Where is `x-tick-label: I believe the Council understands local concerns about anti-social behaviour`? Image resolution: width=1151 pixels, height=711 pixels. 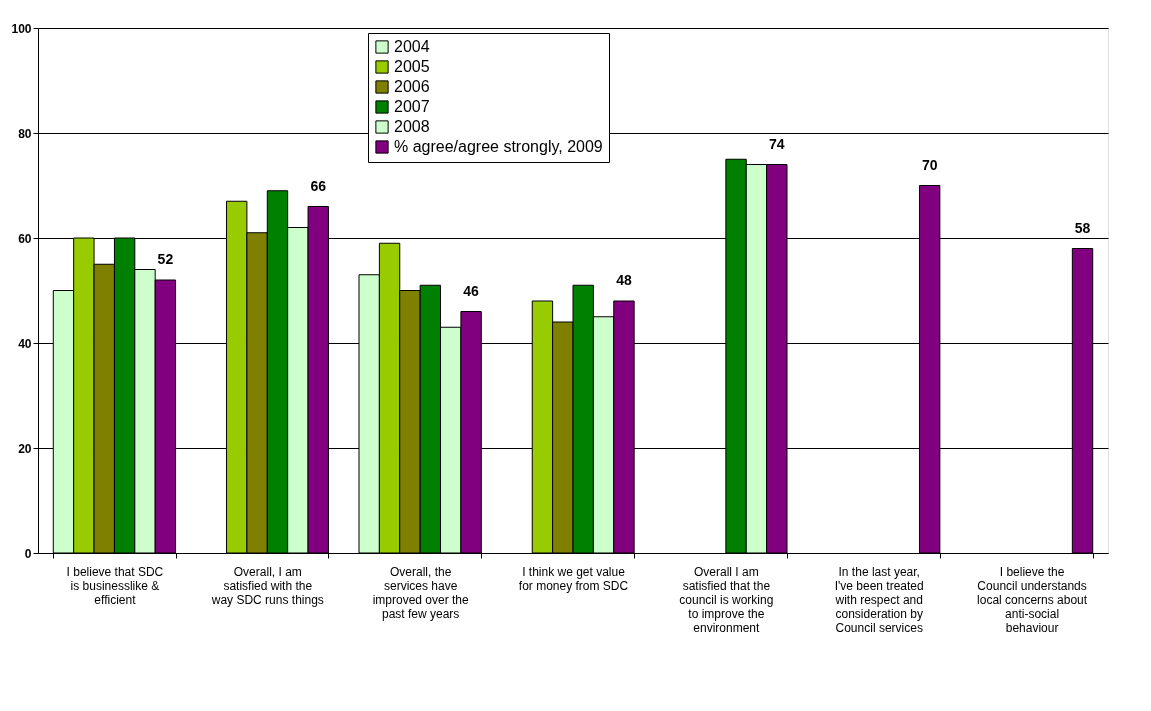 x-tick-label: I believe the Council understands local concerns about anti-social behaviour is located at coordinates (1032, 599).